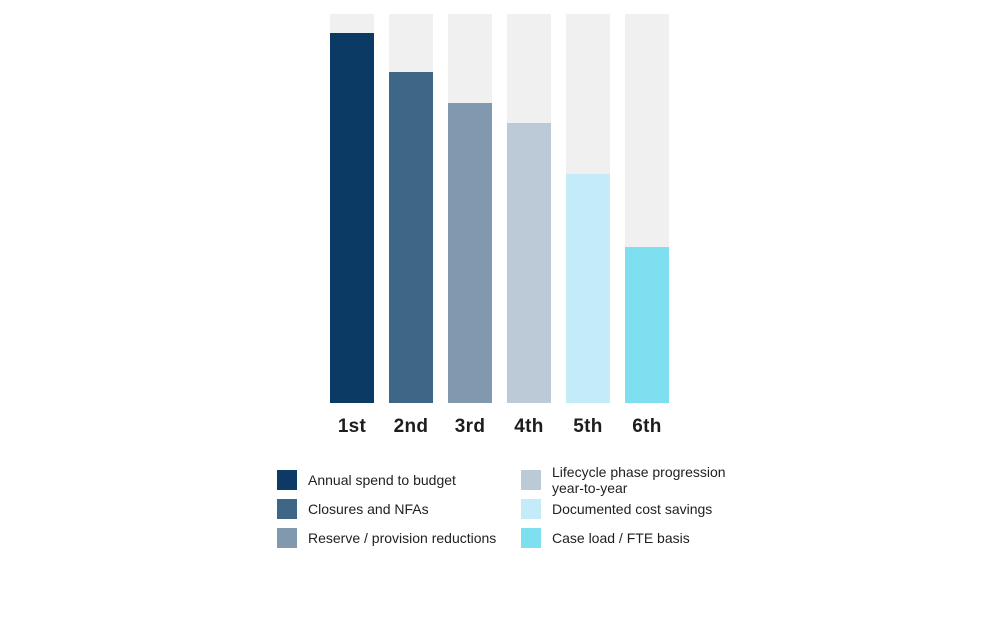  What do you see at coordinates (529, 426) in the screenshot?
I see `bar-label: 4th` at bounding box center [529, 426].